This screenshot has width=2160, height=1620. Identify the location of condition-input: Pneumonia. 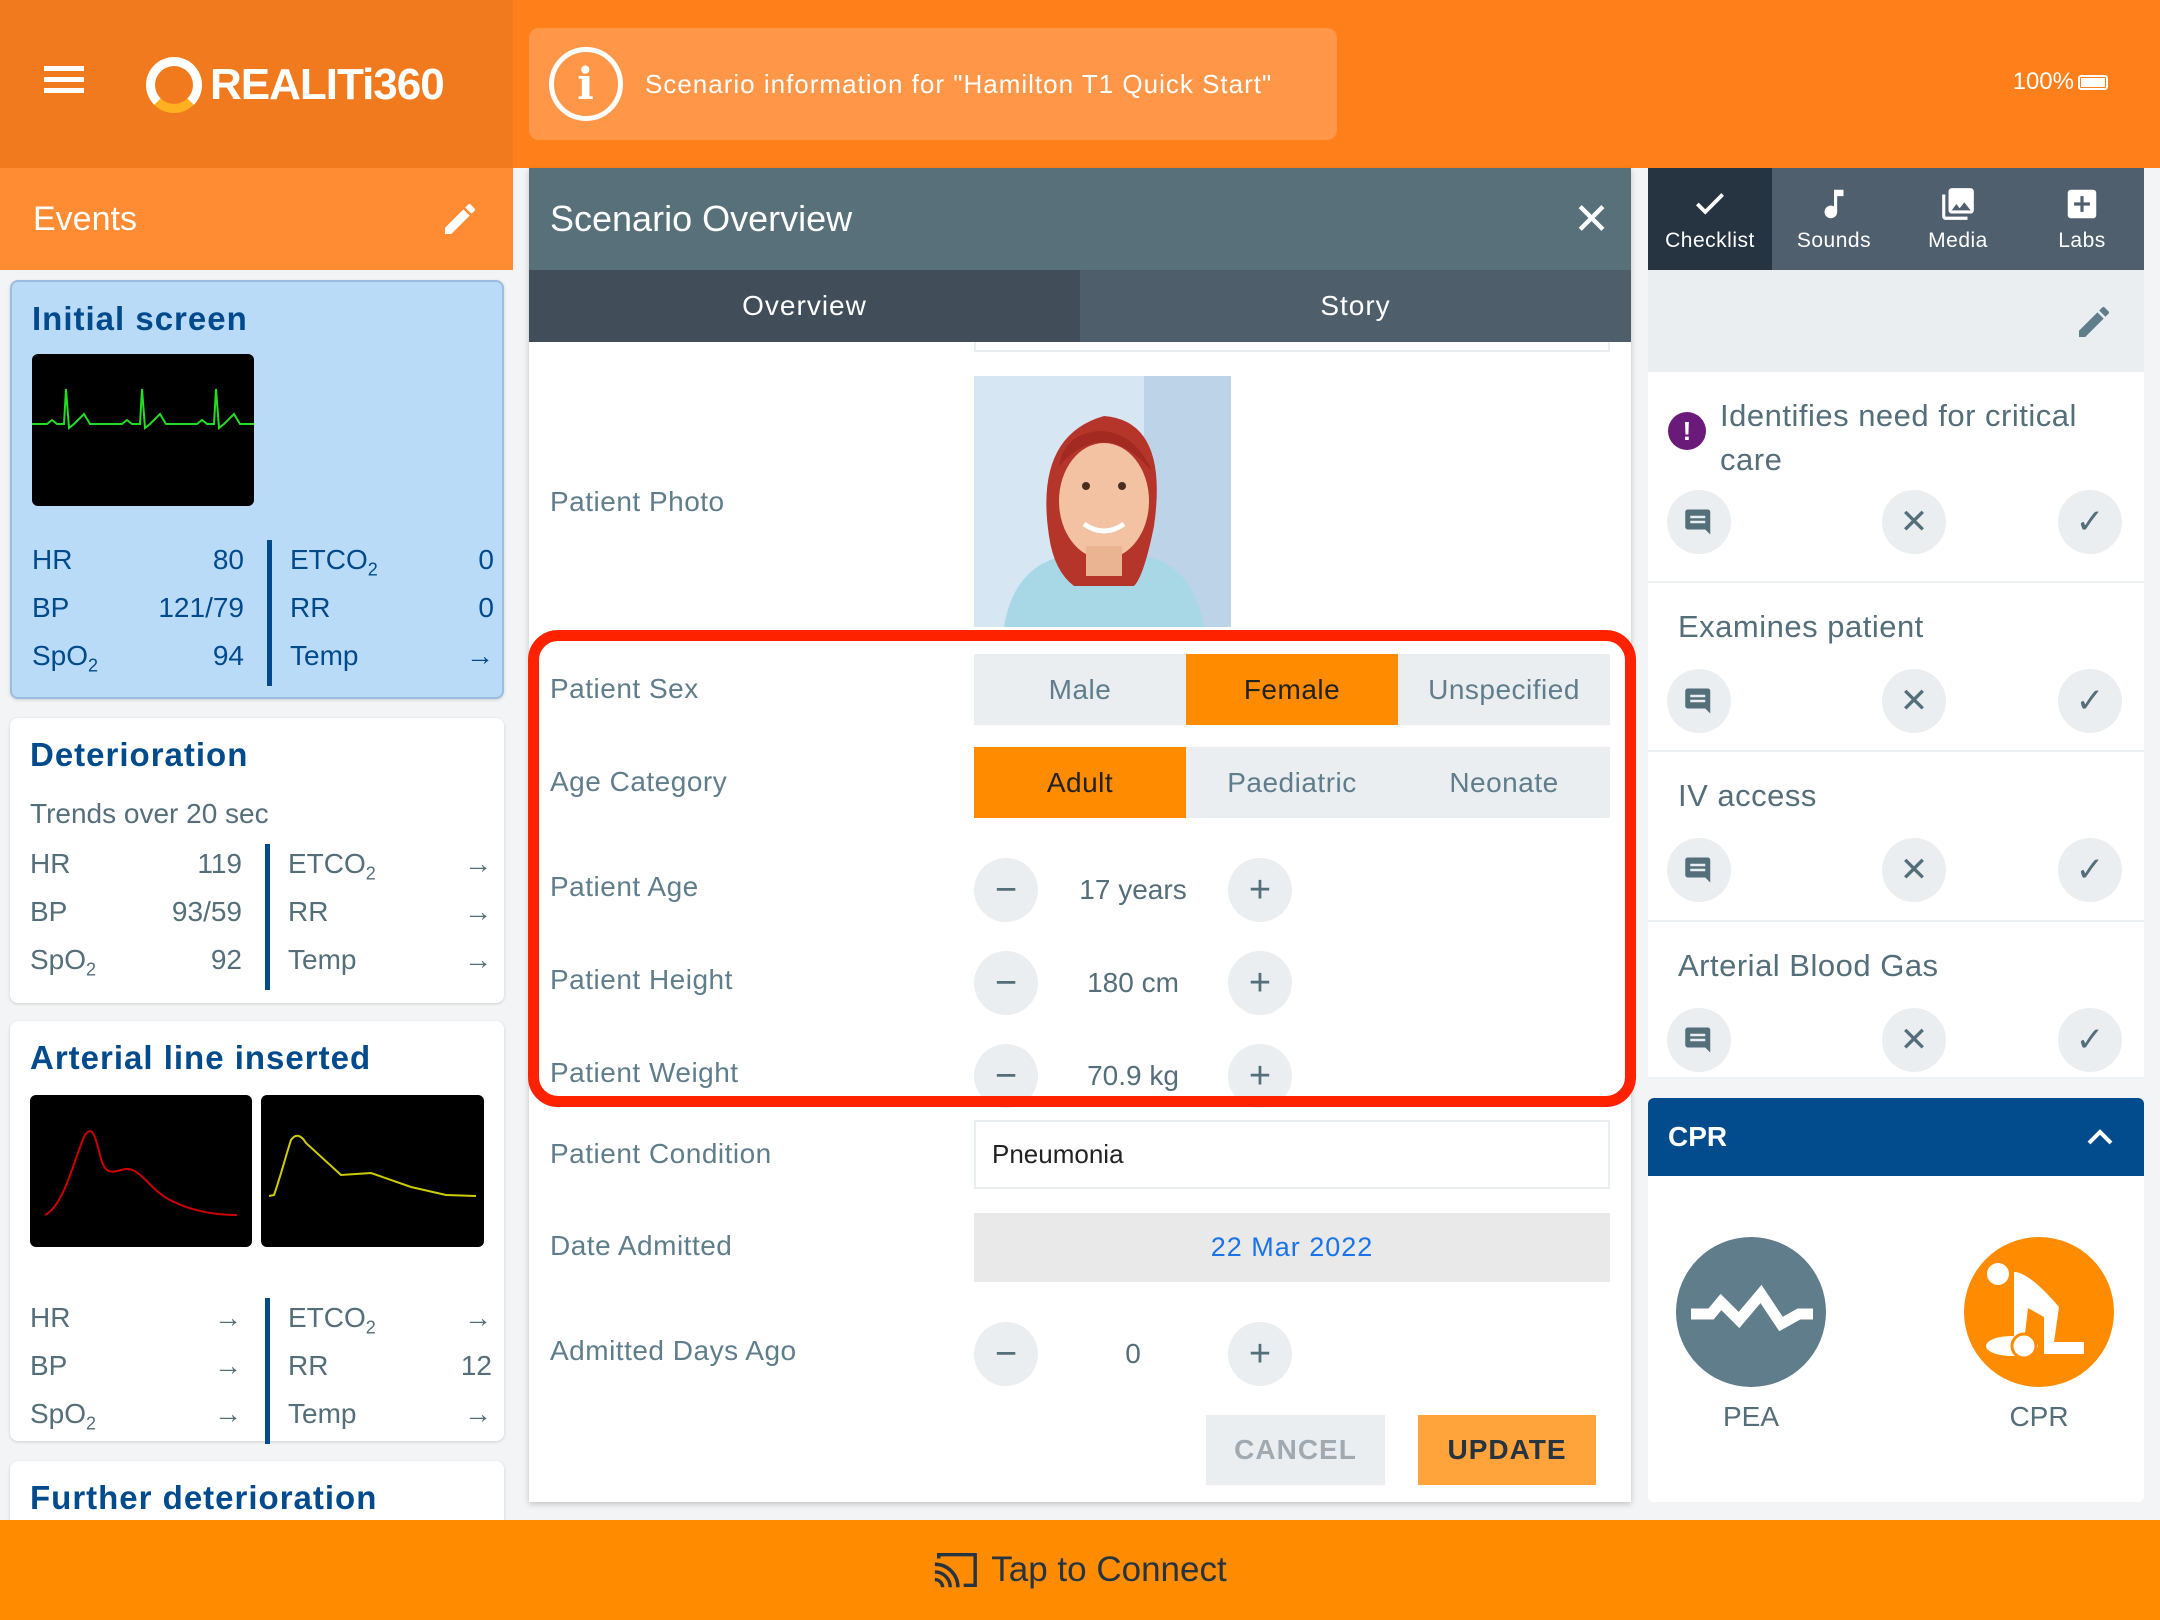
(1292, 1154).